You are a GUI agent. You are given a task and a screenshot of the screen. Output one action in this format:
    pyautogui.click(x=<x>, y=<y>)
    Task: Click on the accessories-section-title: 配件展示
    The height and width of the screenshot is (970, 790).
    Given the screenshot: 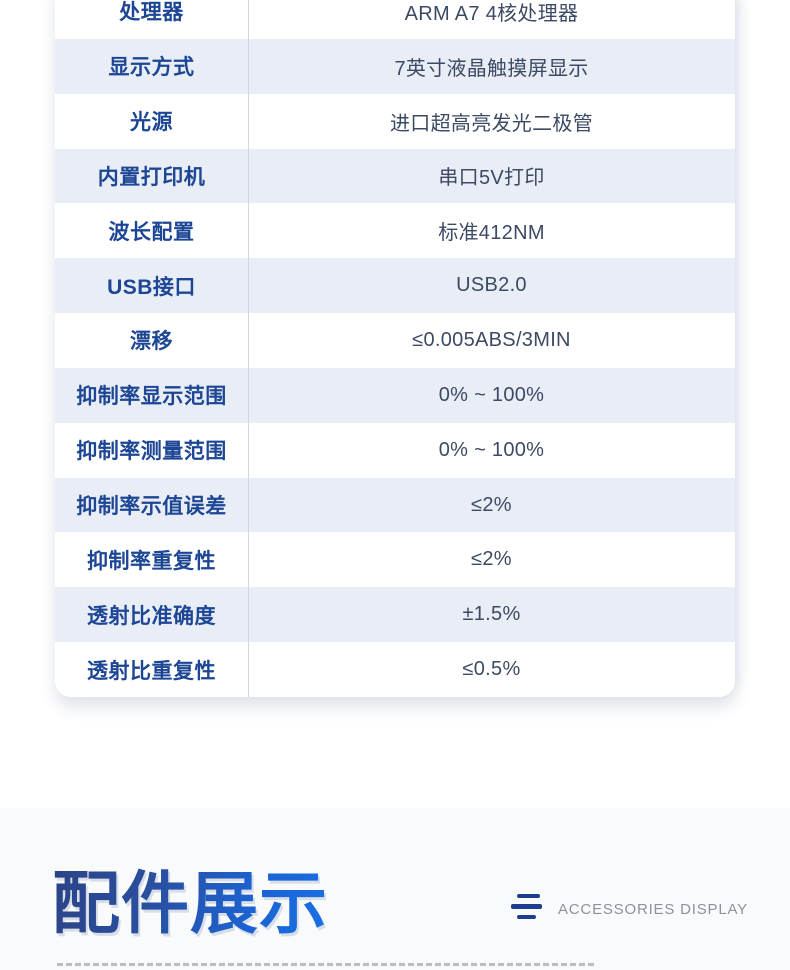 What is the action you would take?
    pyautogui.click(x=190, y=904)
    